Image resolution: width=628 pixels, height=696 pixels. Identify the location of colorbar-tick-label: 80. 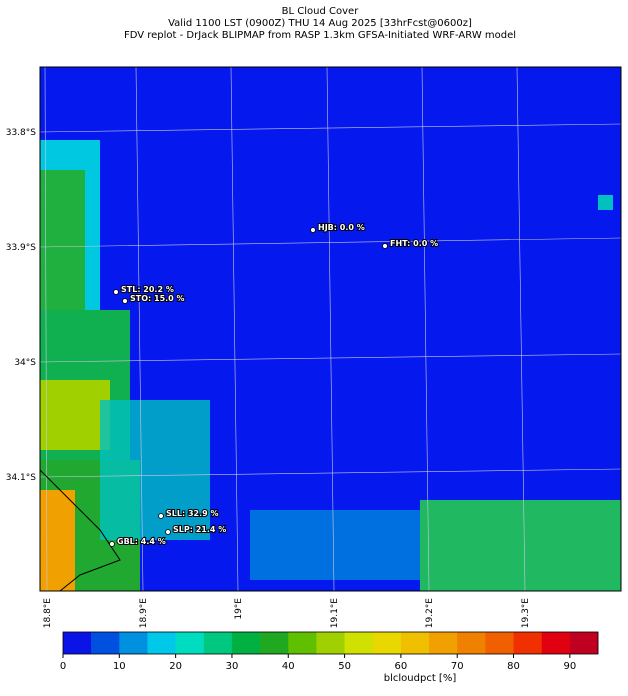
(513, 666).